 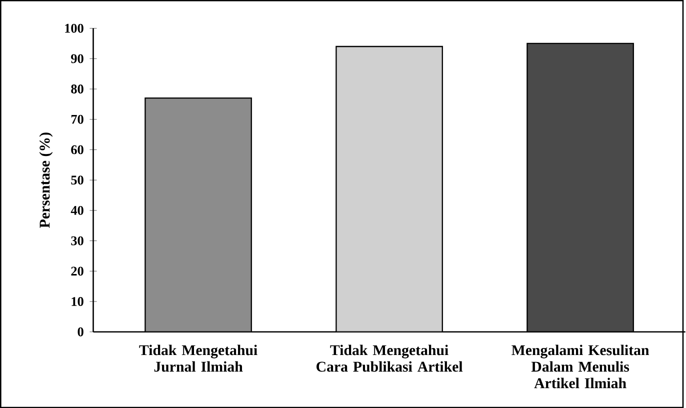 What do you see at coordinates (77, 59) in the screenshot?
I see `y-tick-label: 90` at bounding box center [77, 59].